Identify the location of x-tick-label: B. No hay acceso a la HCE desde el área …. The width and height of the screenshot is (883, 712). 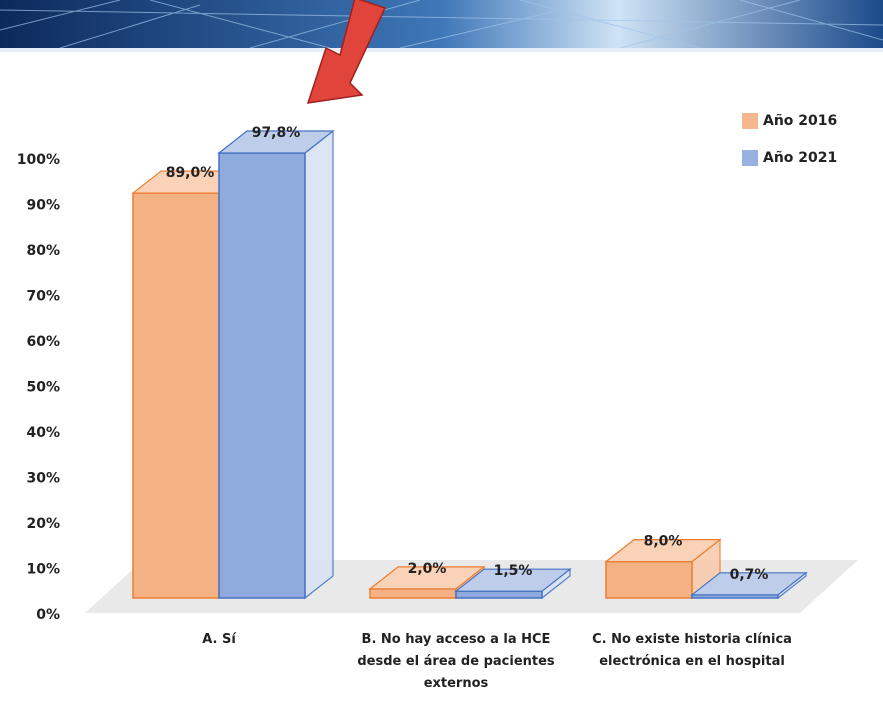
(456, 661).